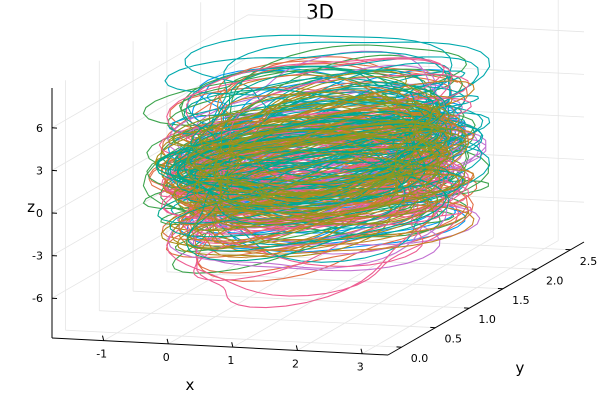 Image resolution: width=600 pixels, height=400 pixels. Describe the element at coordinates (37, 256) in the screenshot. I see `z-tick-label: -3` at that location.